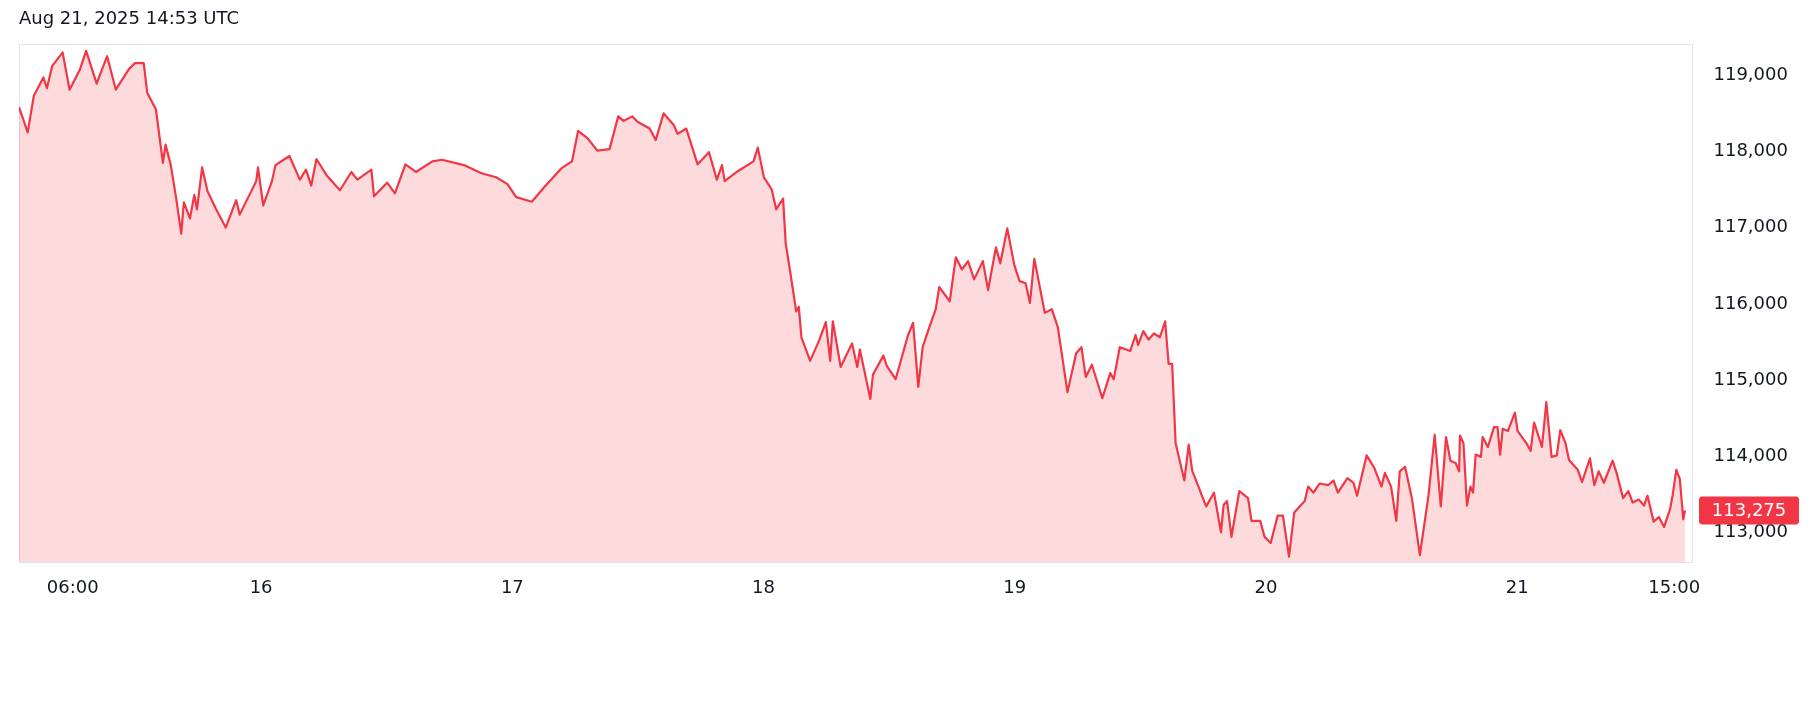 This screenshot has width=1818, height=713. Describe the element at coordinates (1015, 586) in the screenshot. I see `x-tick-label: 19` at that location.